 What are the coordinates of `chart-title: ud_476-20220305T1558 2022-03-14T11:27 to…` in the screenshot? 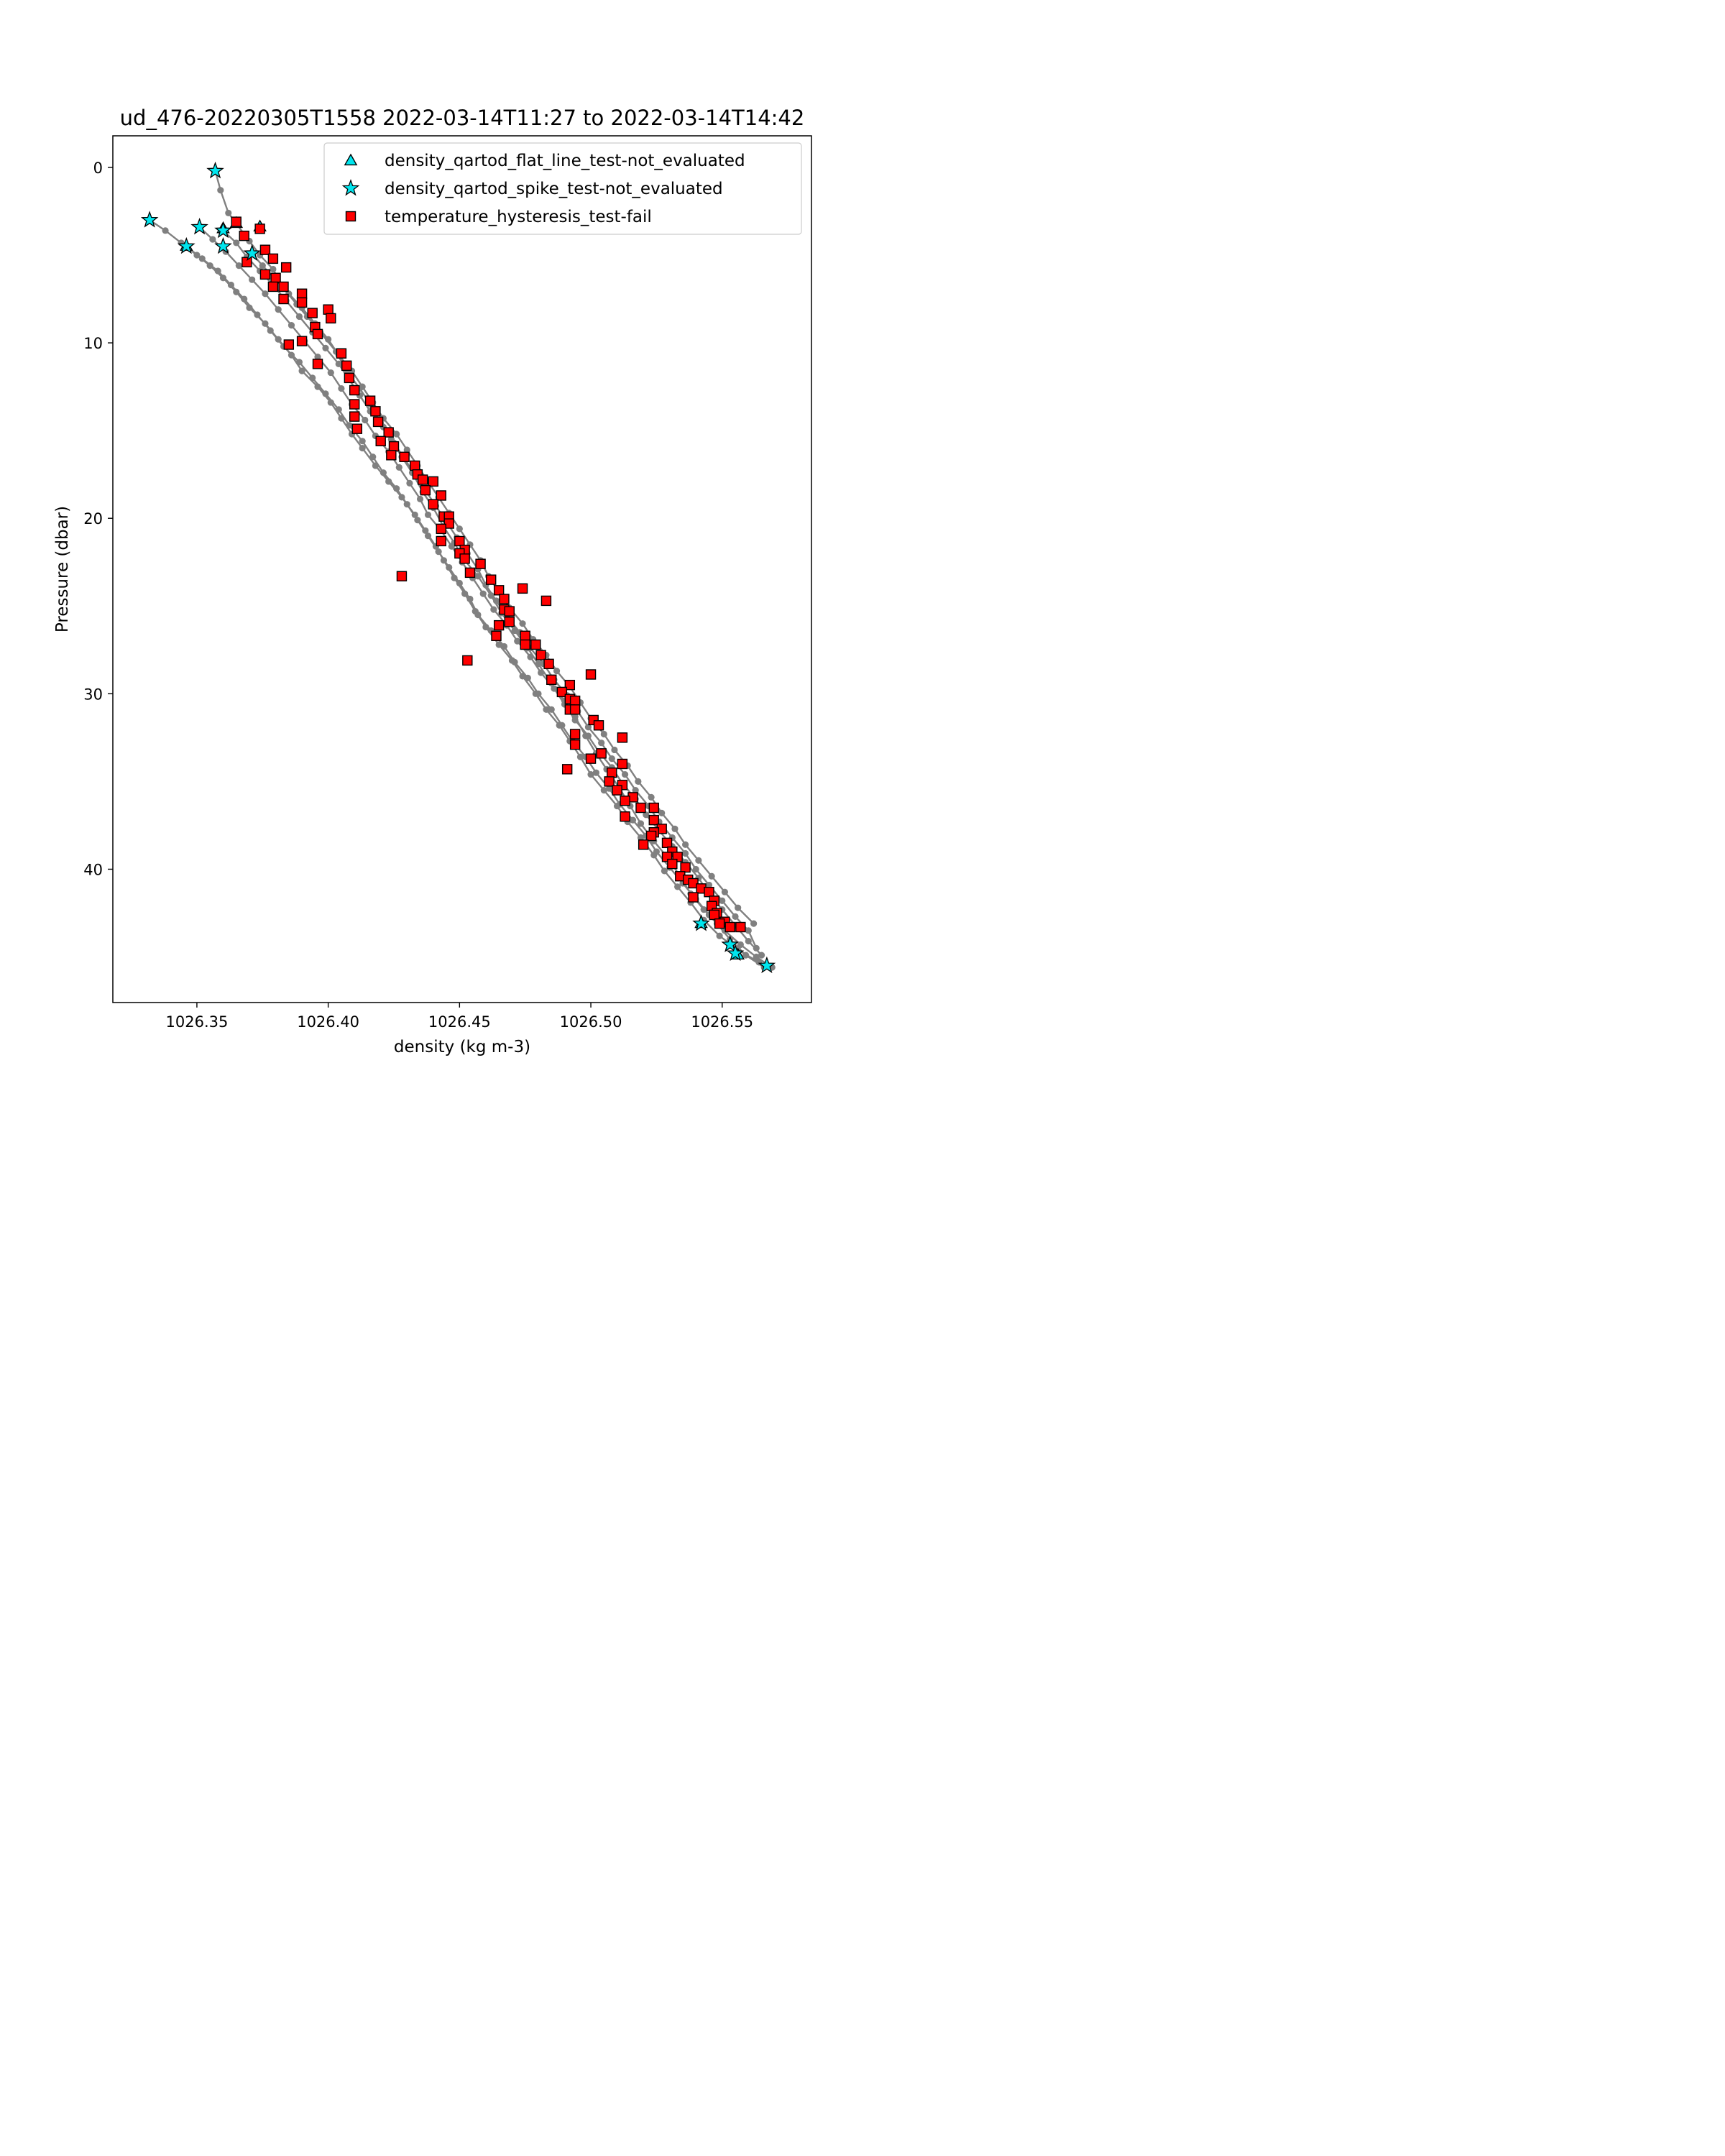 It's located at (462, 118).